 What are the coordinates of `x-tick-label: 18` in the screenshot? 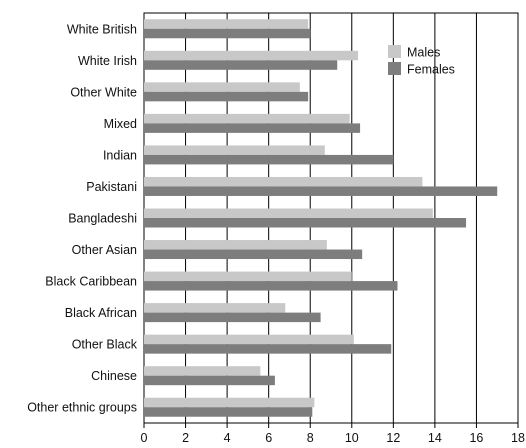 It's located at (518, 438).